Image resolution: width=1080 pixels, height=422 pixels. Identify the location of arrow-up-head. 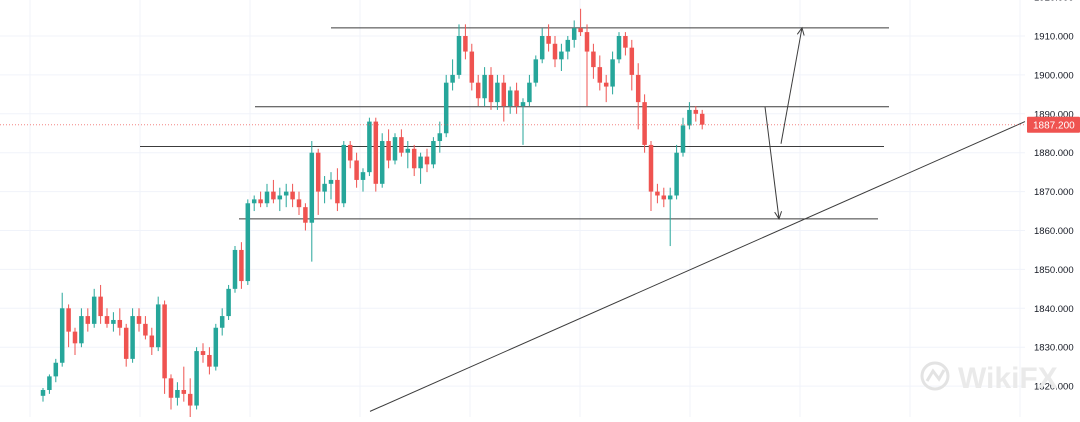
(800, 31).